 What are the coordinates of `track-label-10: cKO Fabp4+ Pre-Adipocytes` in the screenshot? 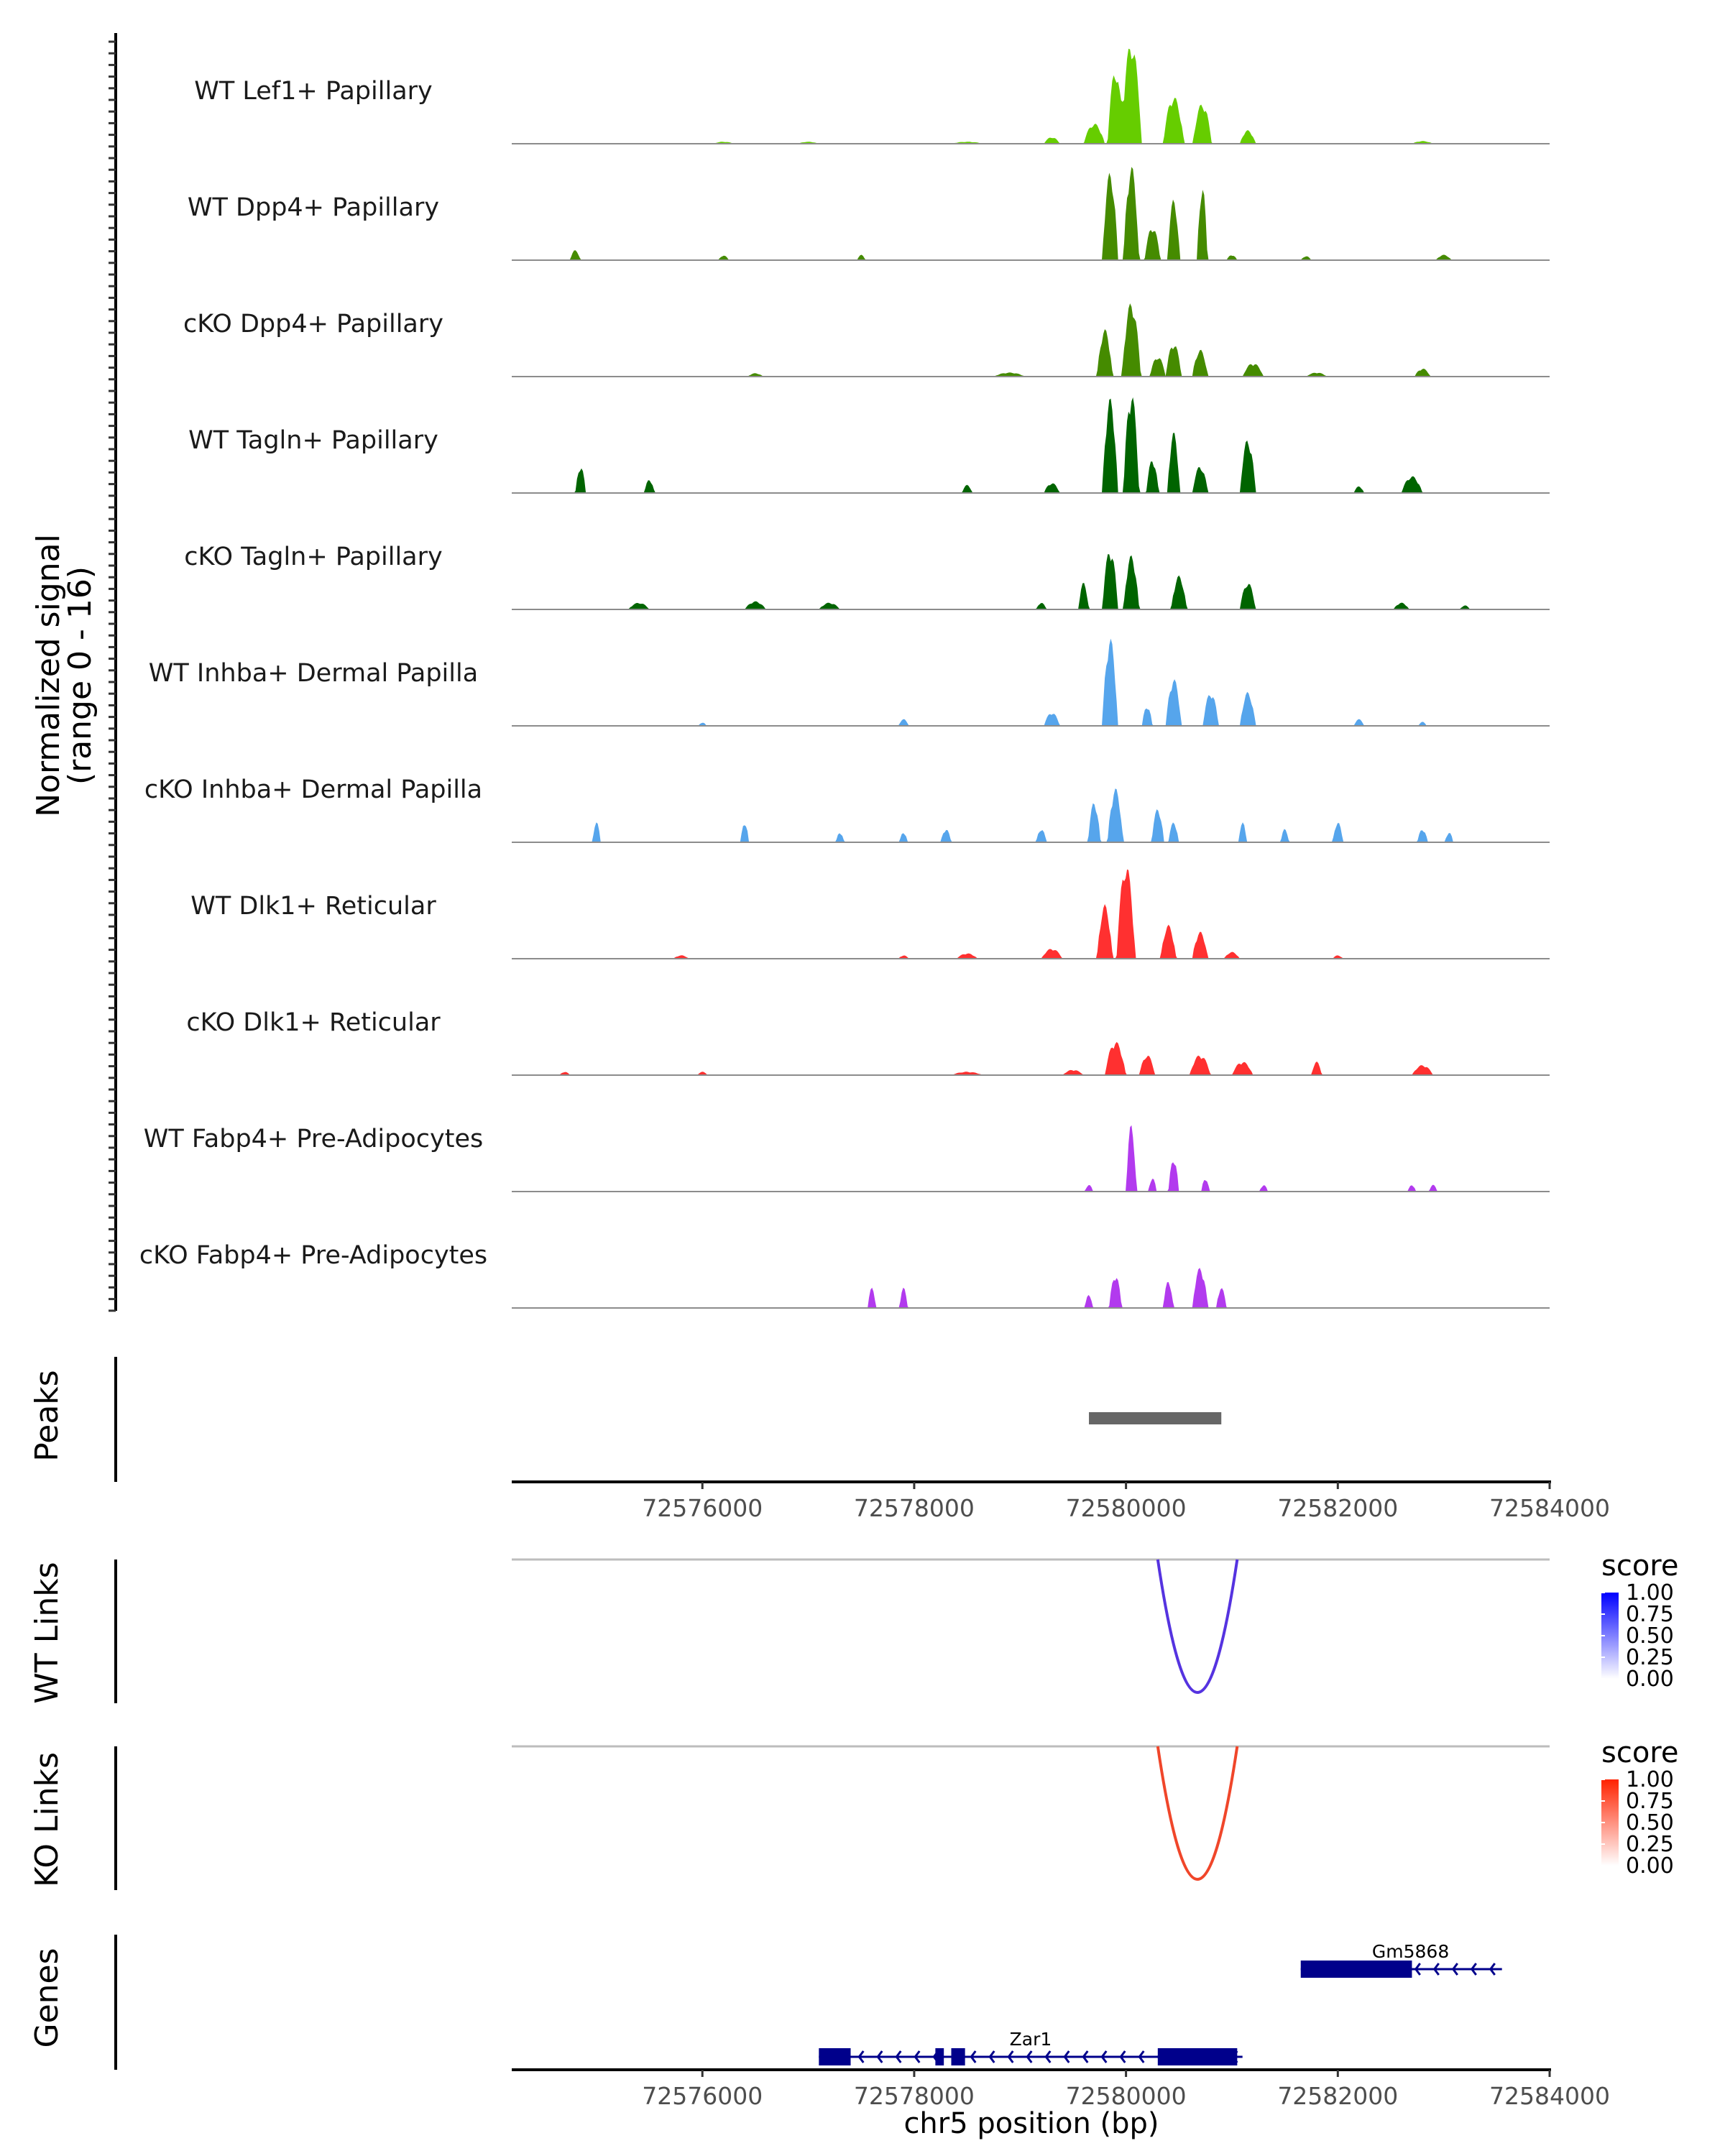 It's located at (313, 1256).